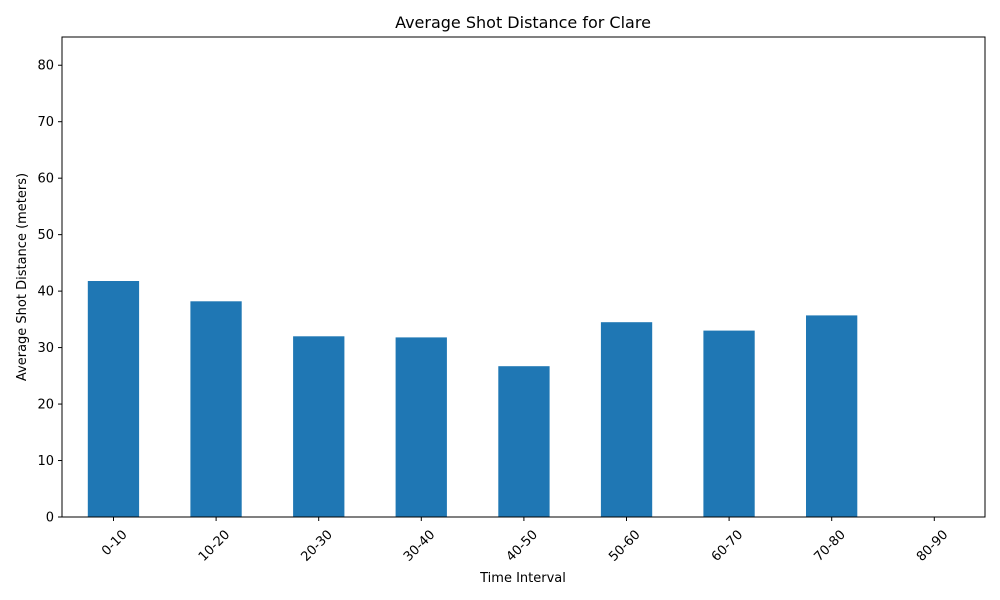 The height and width of the screenshot is (600, 1000). Describe the element at coordinates (214, 545) in the screenshot. I see `x-tick-label: 10-20` at that location.